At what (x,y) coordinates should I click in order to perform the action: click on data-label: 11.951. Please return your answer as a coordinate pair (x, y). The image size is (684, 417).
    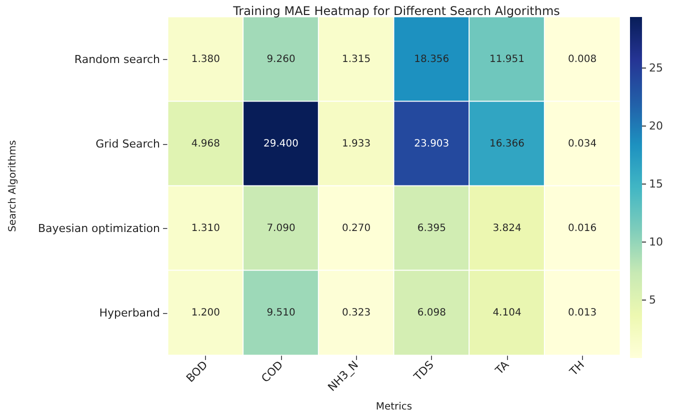
    Looking at the image, I should click on (507, 59).